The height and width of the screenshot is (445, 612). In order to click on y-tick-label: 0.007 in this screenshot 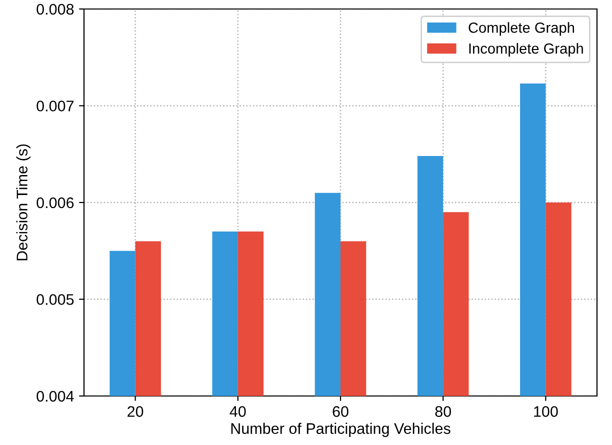, I will do `click(55, 106)`.